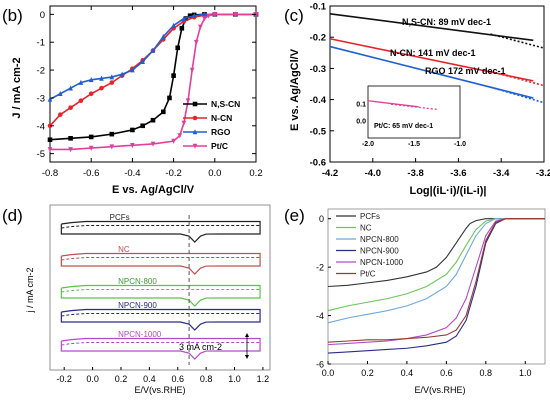 The height and width of the screenshot is (401, 550). Describe the element at coordinates (221, 132) in the screenshot. I see `legend-label-RGO: RGO` at that location.